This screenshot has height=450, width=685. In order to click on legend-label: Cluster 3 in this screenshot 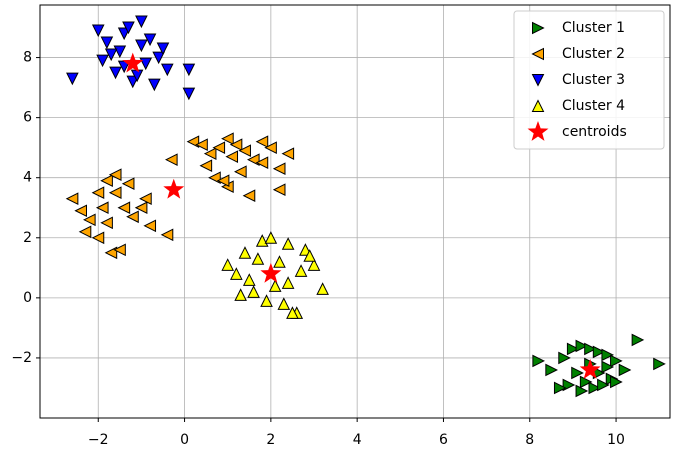, I will do `click(593, 80)`.